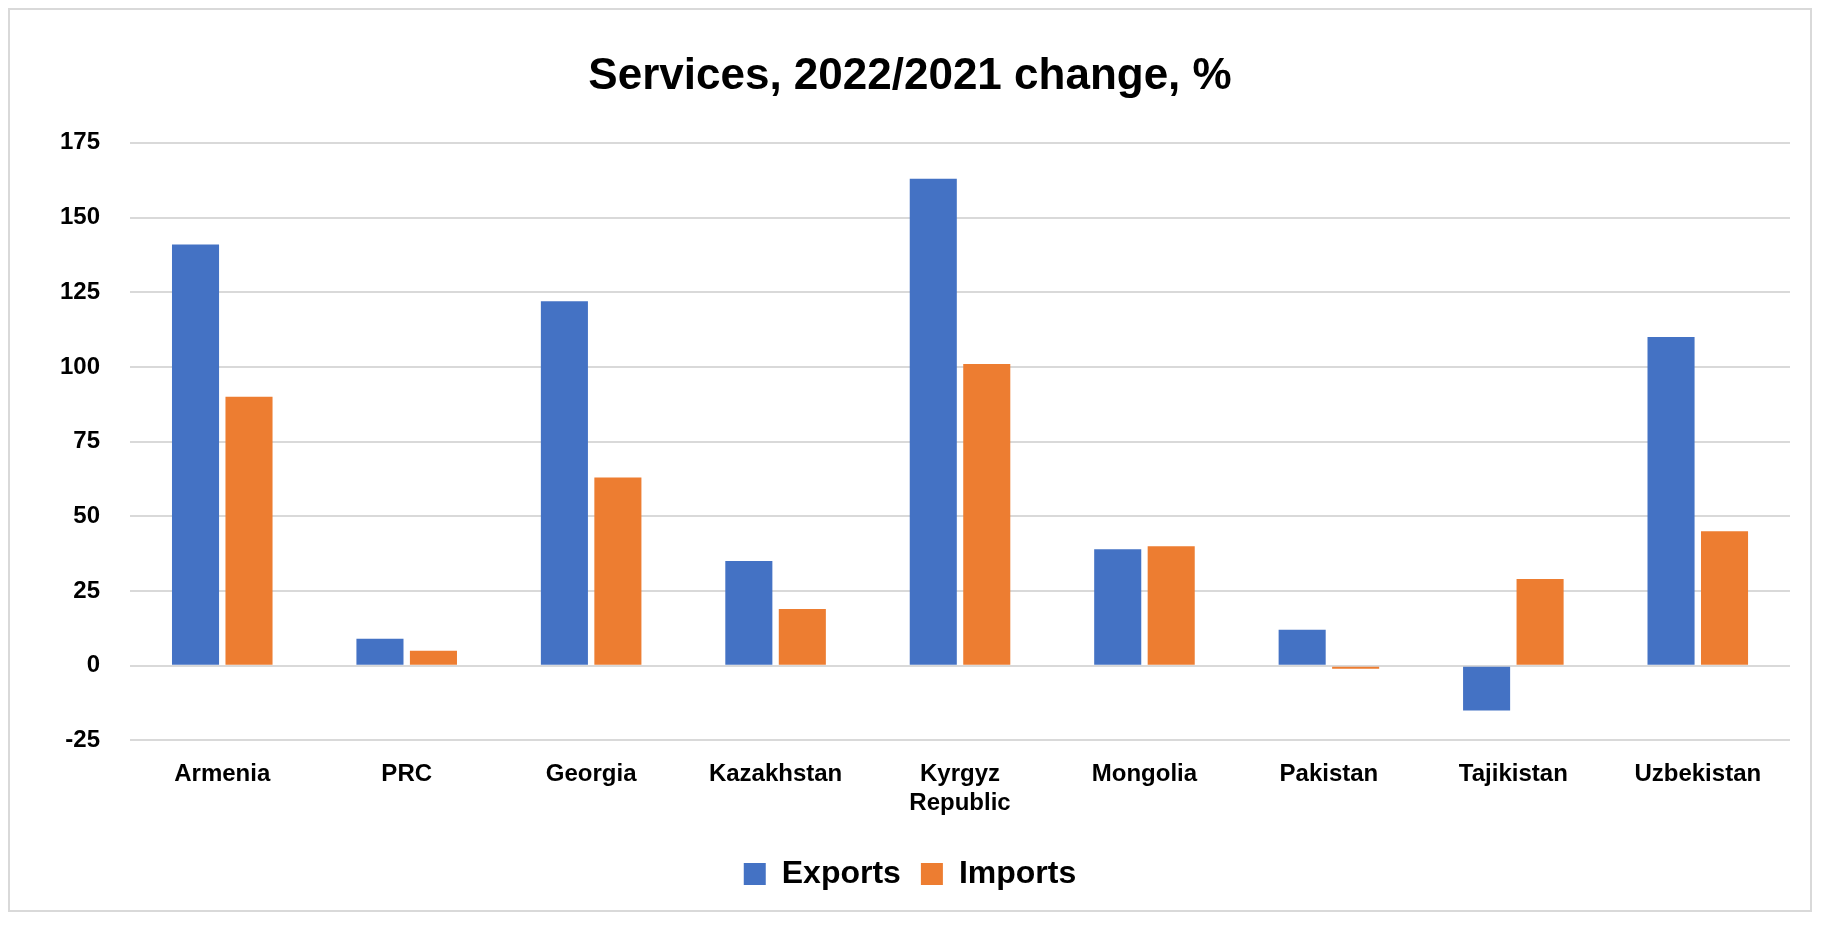 This screenshot has width=1843, height=926. I want to click on y-tick-label: 0, so click(93, 664).